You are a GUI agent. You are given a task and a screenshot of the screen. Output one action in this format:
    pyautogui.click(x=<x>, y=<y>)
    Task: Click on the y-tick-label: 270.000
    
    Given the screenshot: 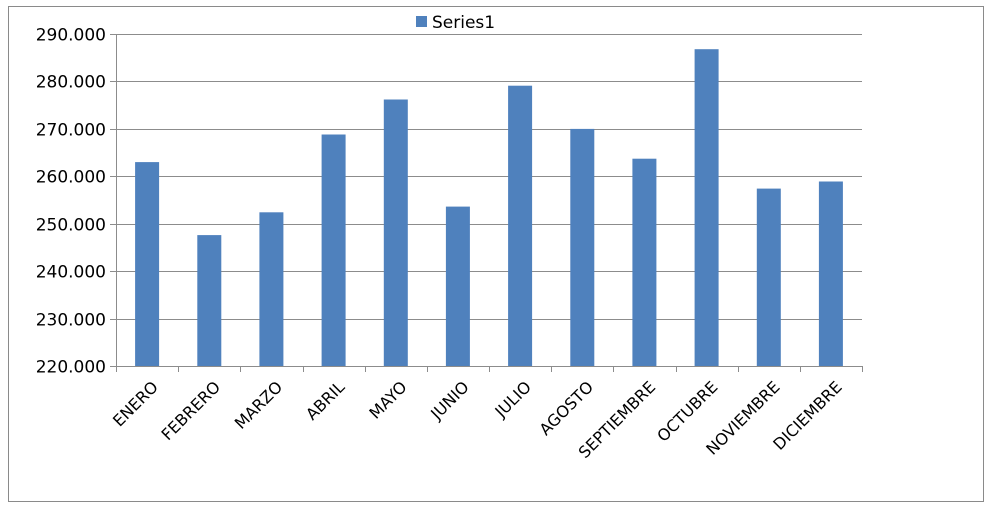 What is the action you would take?
    pyautogui.click(x=71, y=131)
    